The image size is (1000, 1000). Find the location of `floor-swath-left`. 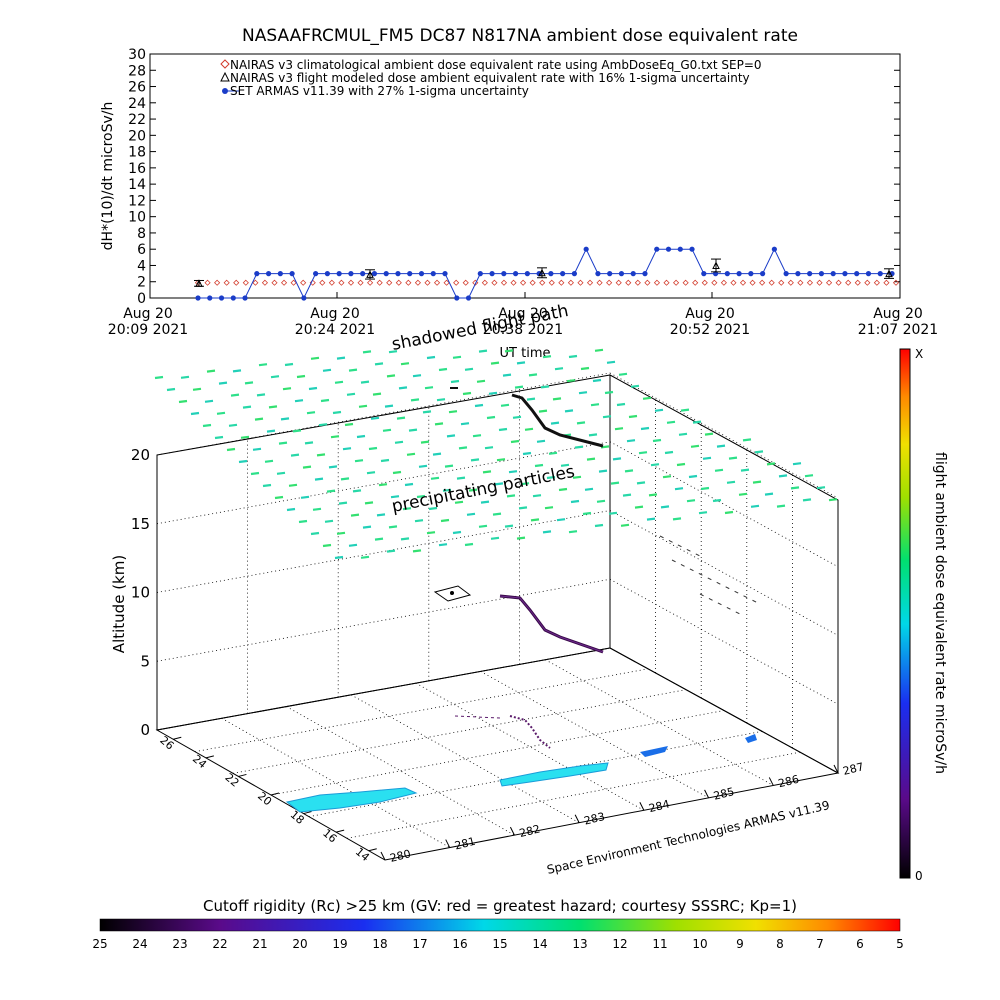

floor-swath-left is located at coordinates (351, 800).